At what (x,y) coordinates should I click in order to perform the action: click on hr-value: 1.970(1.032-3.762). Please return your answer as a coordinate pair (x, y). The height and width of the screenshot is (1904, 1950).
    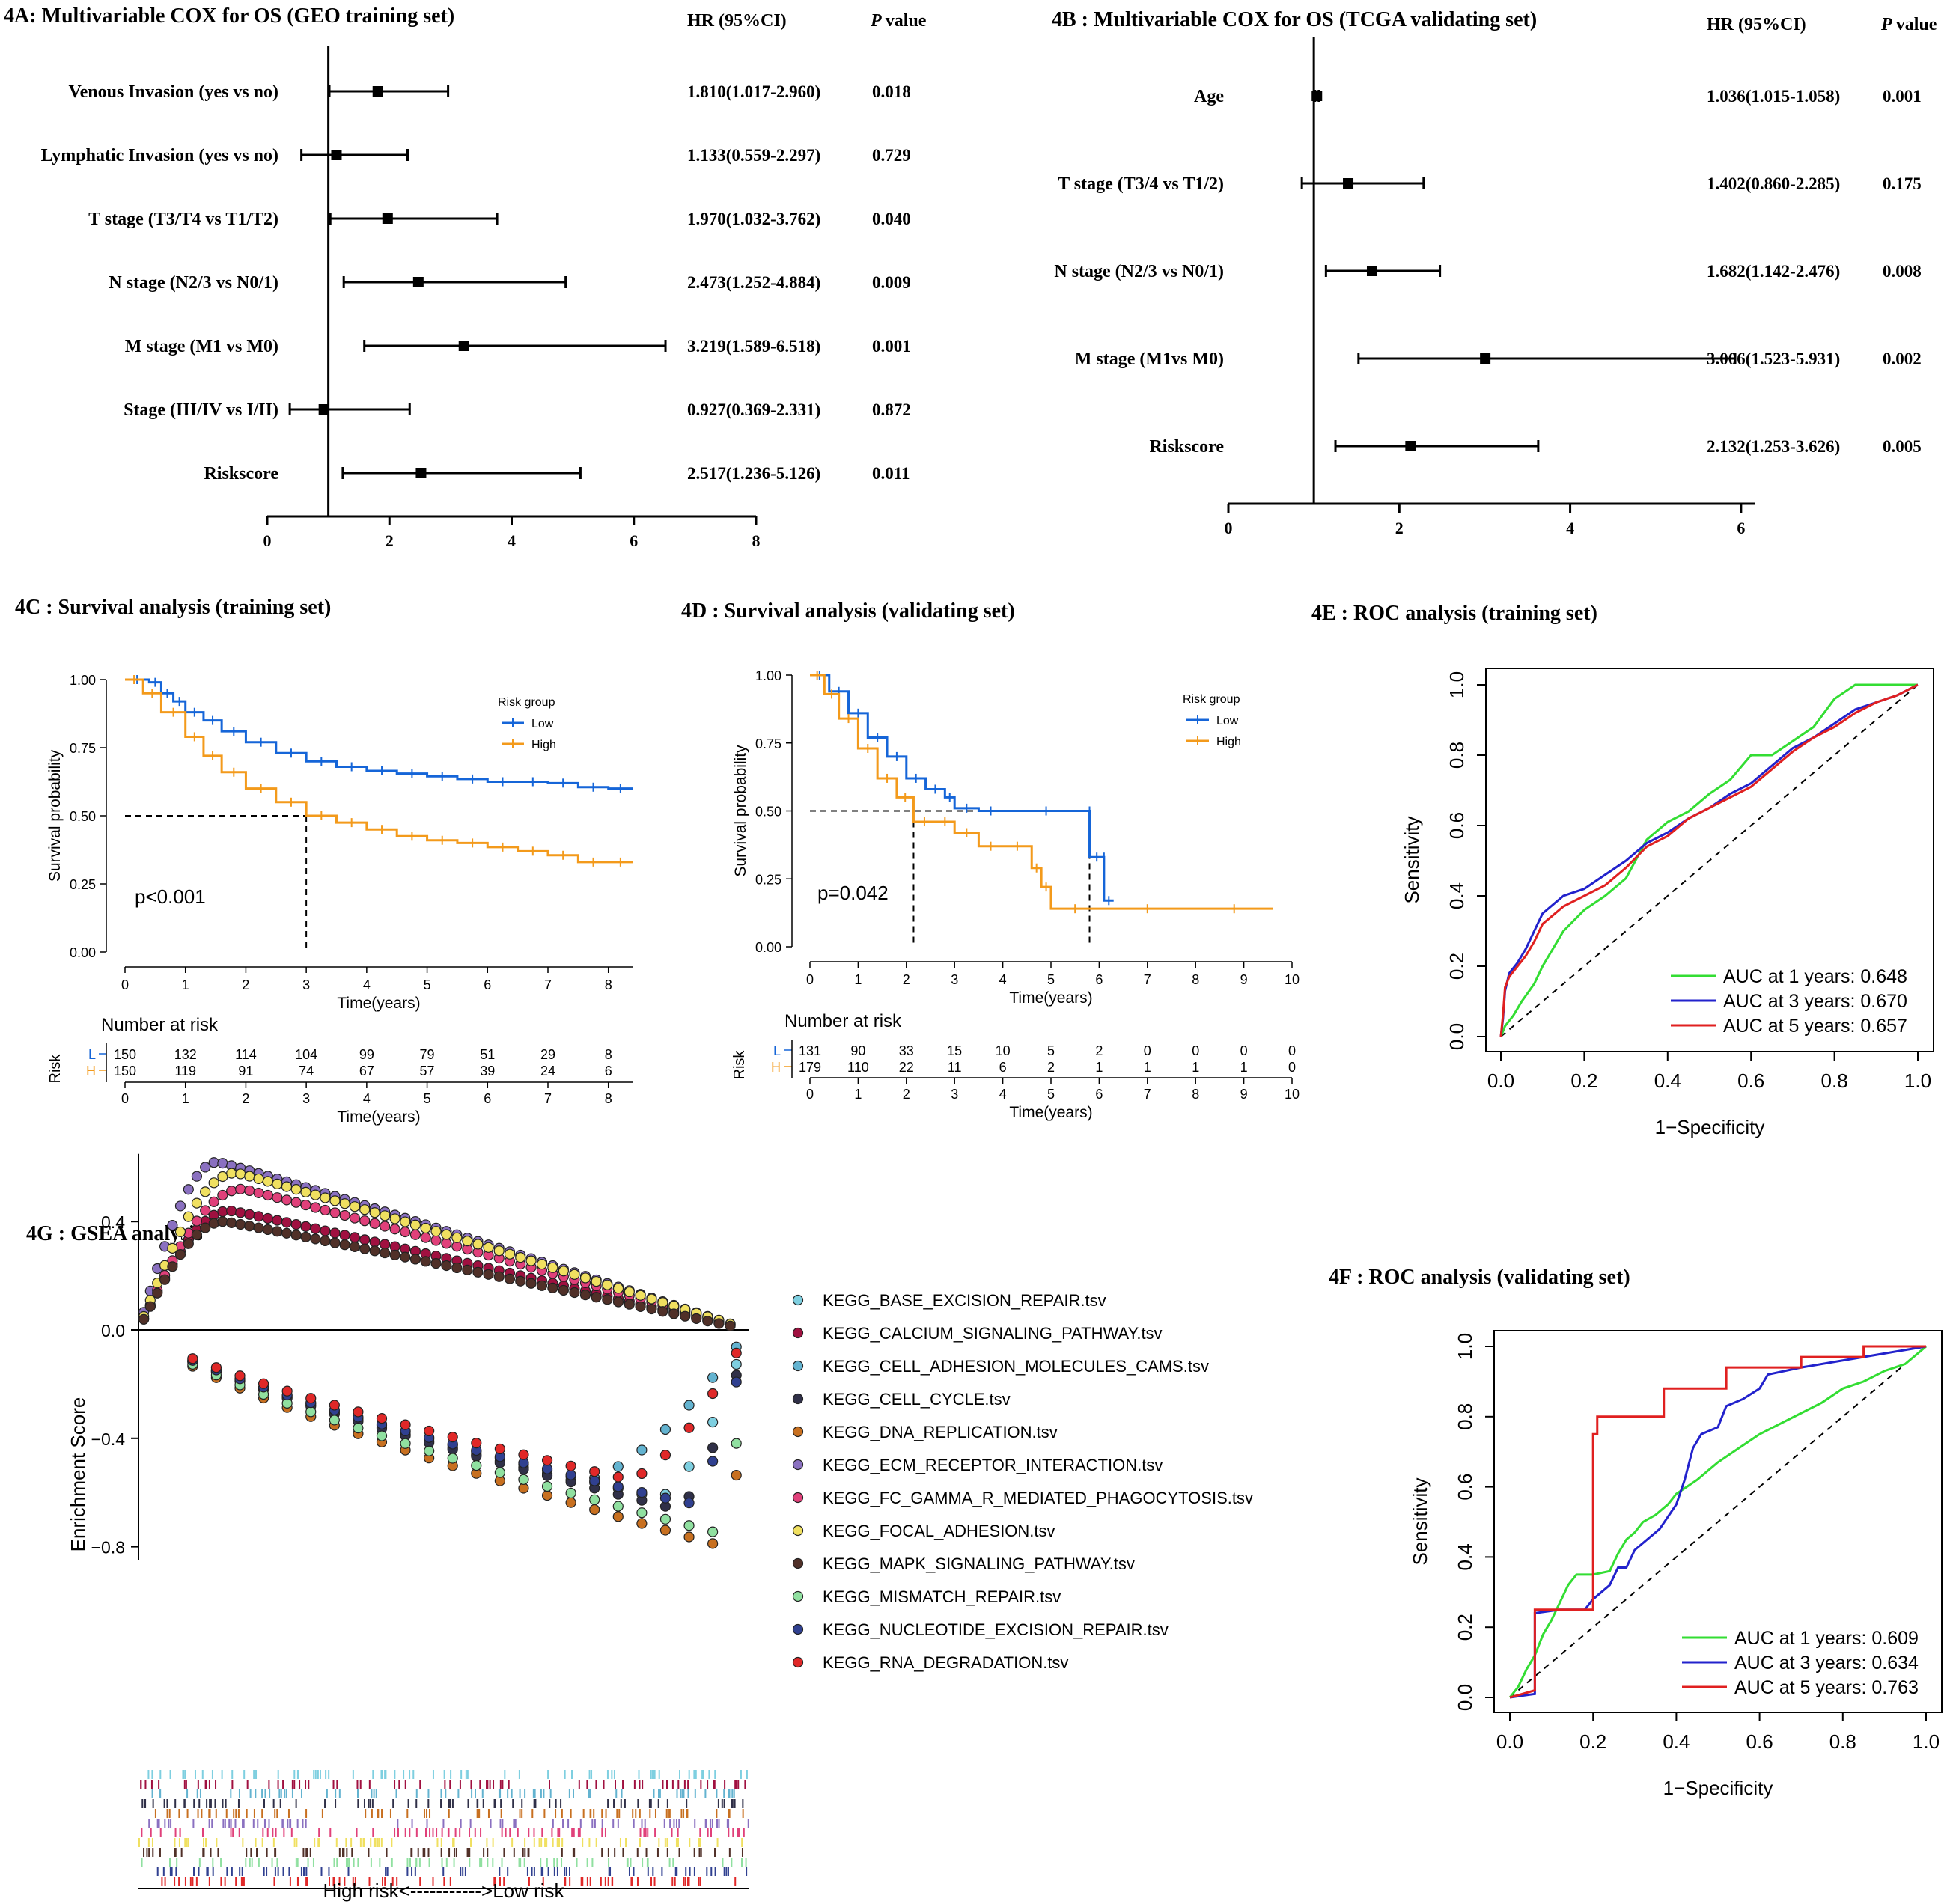
    Looking at the image, I should click on (753, 219).